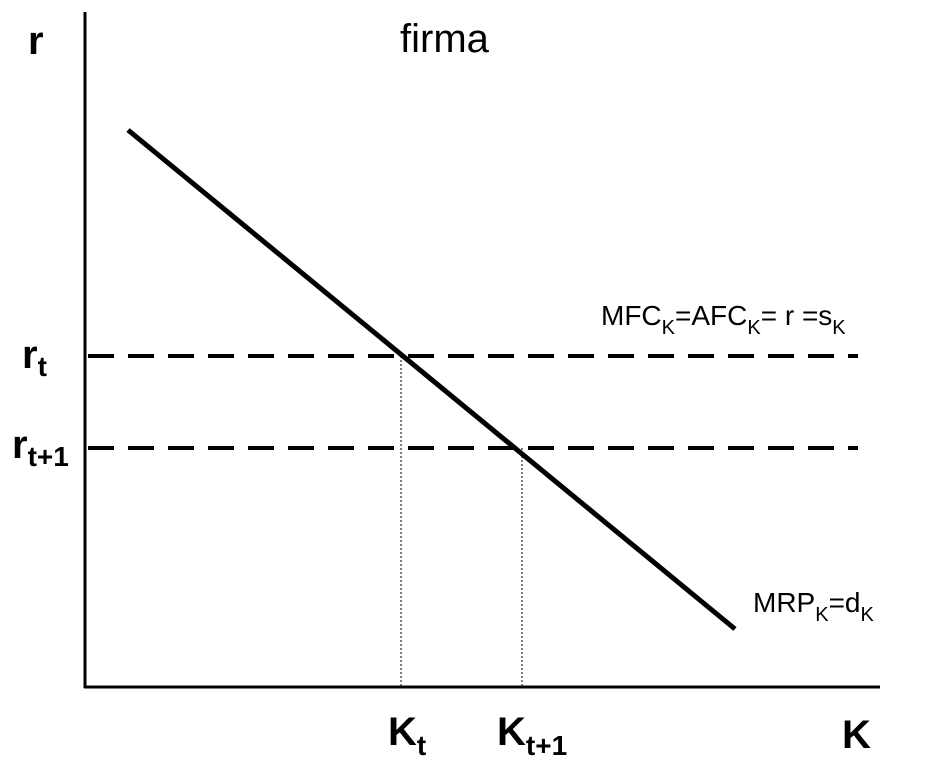  I want to click on x-axis-label: K, so click(856, 735).